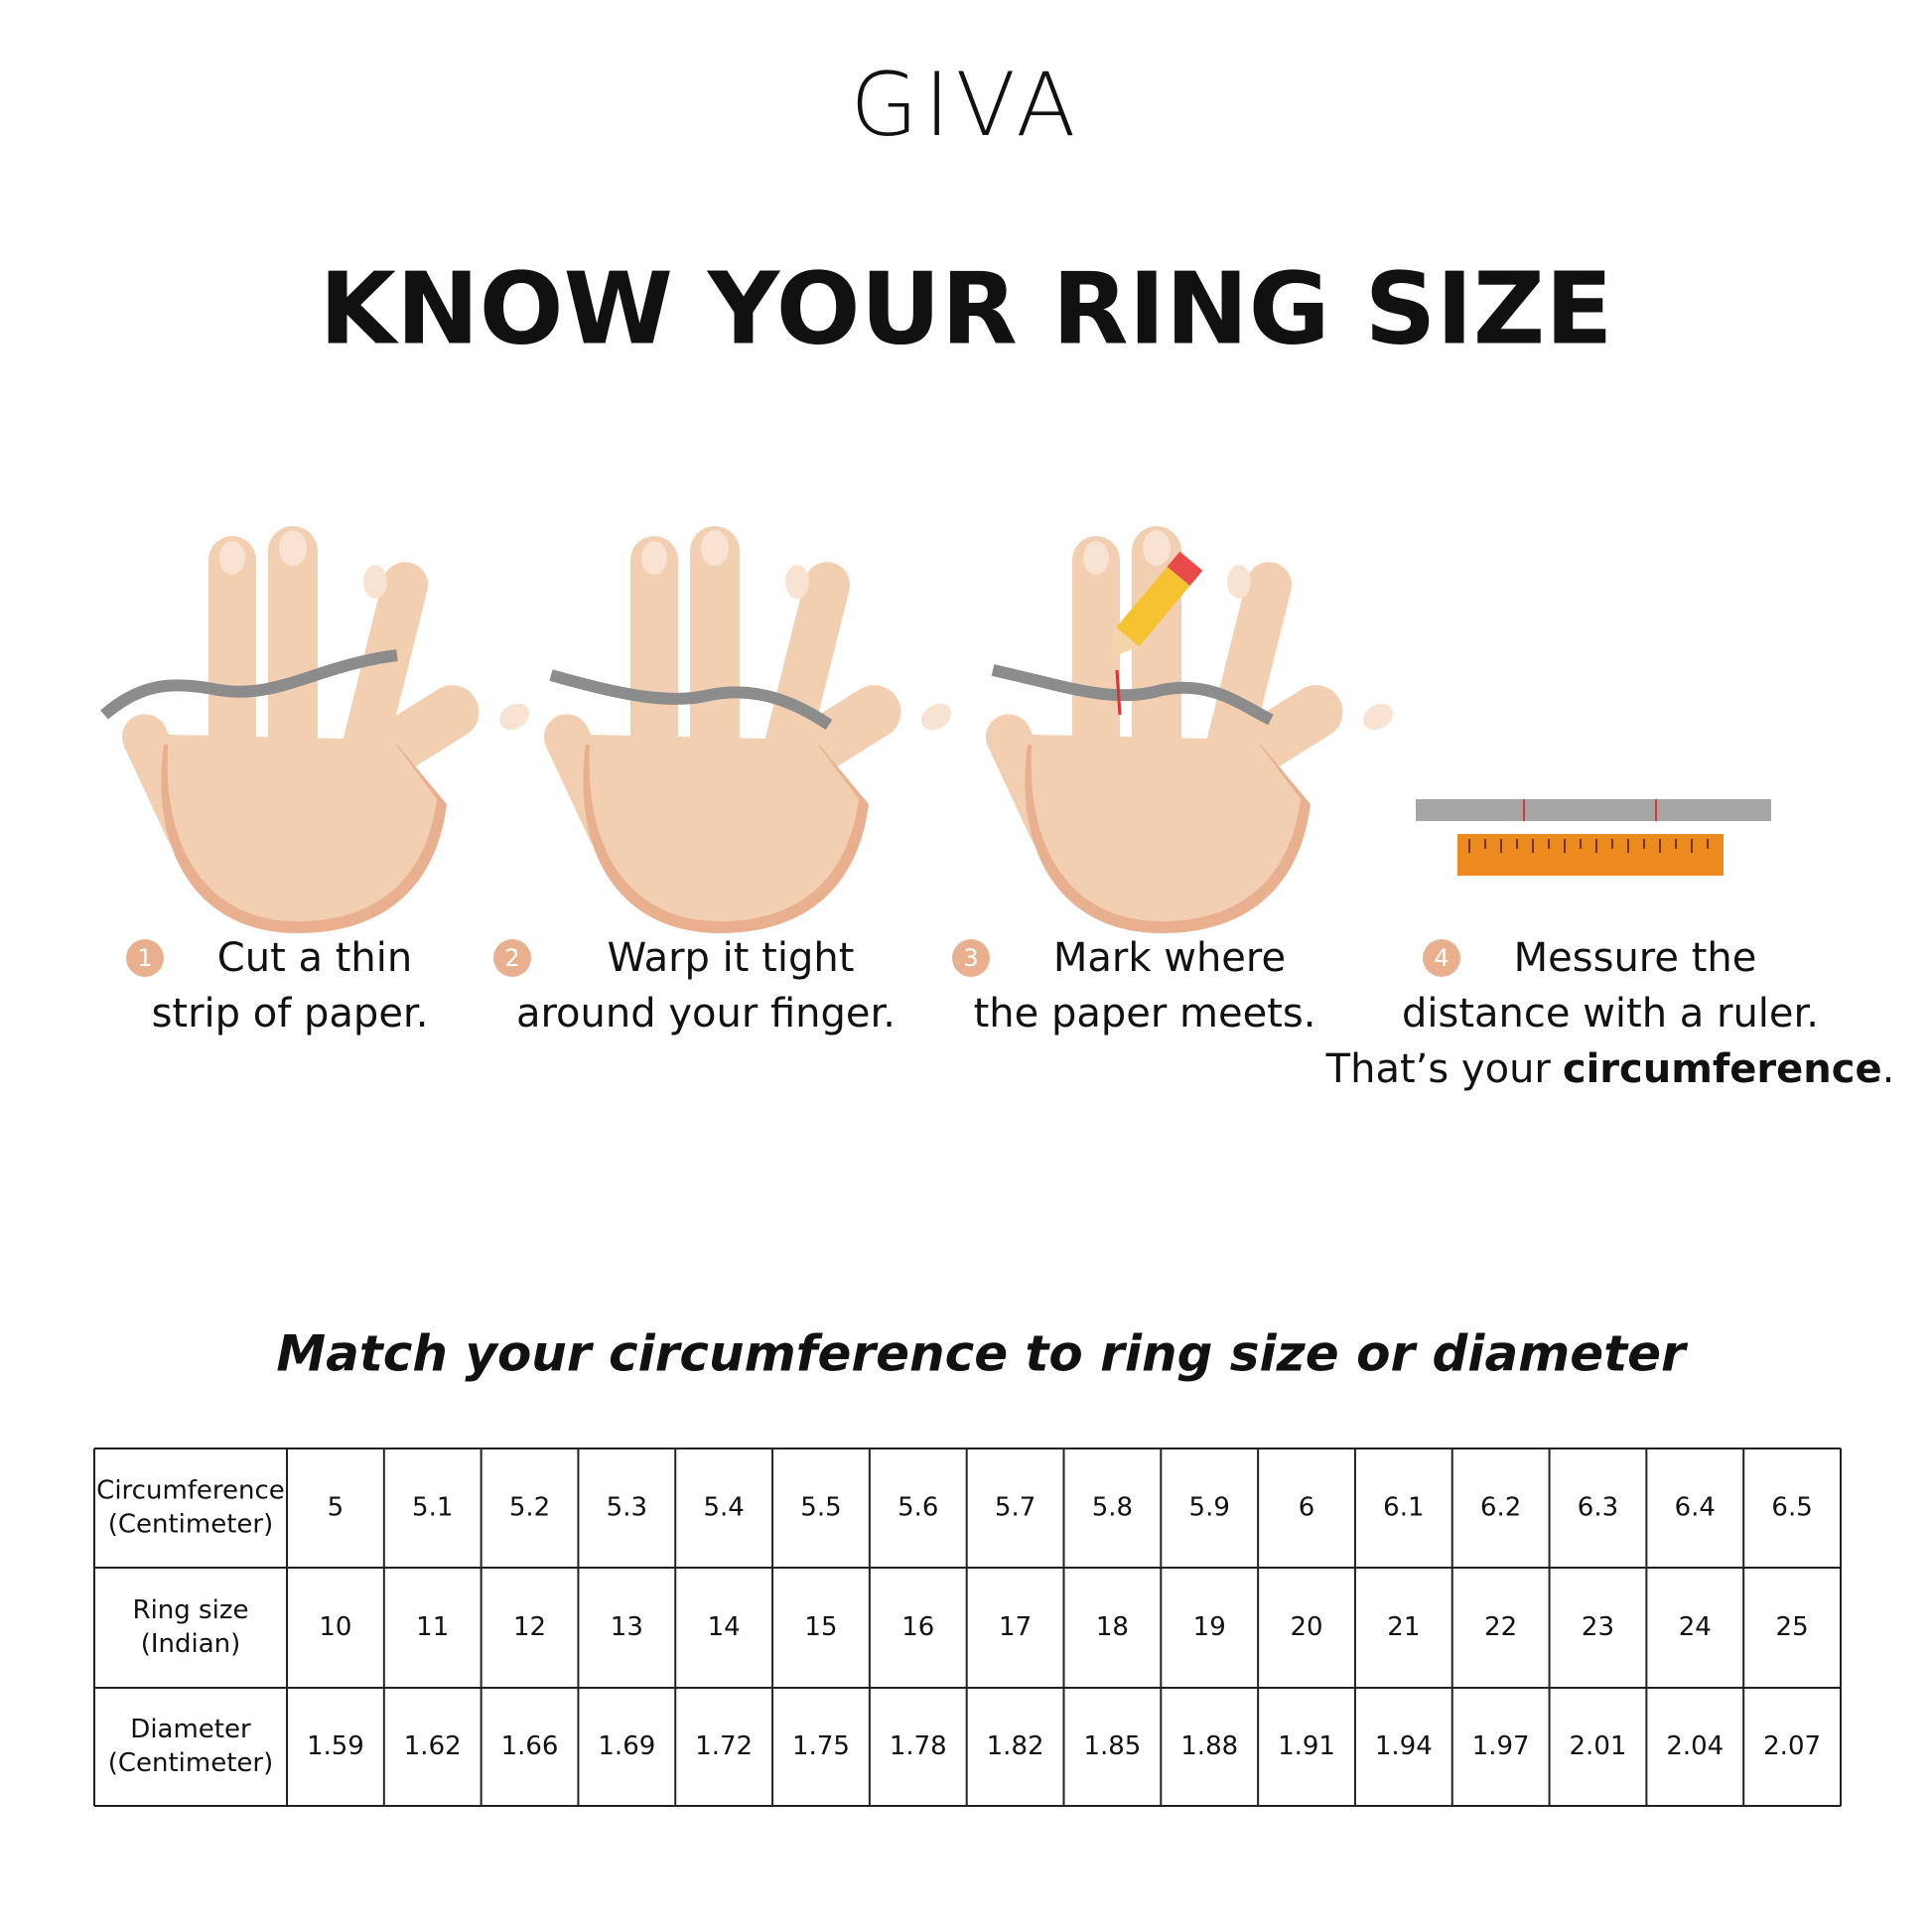  Describe the element at coordinates (190, 1730) in the screenshot. I see `row-header: Diameter` at that location.